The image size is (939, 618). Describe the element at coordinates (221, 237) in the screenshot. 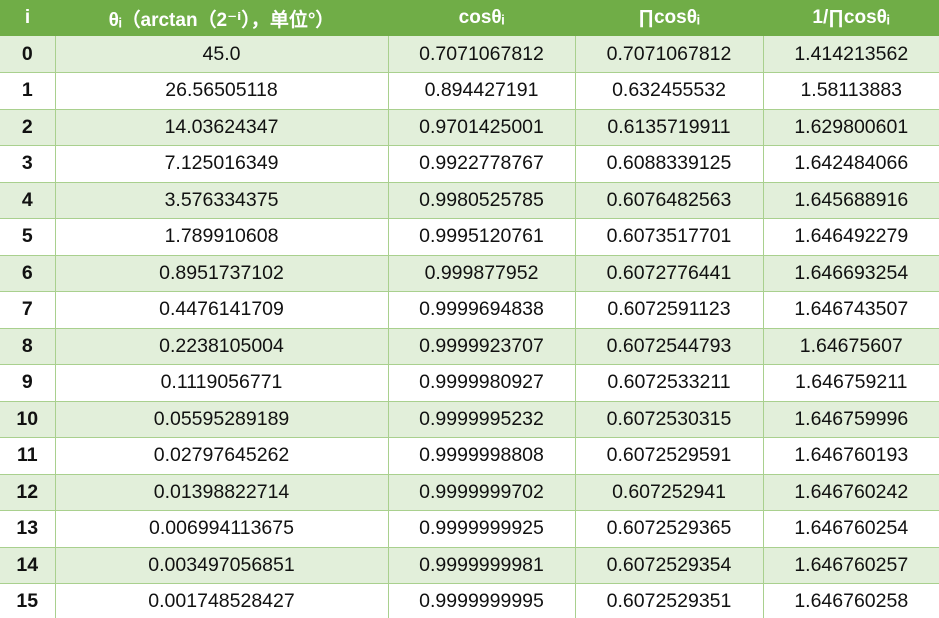

I see `cell-theta: 1.789910608` at that location.